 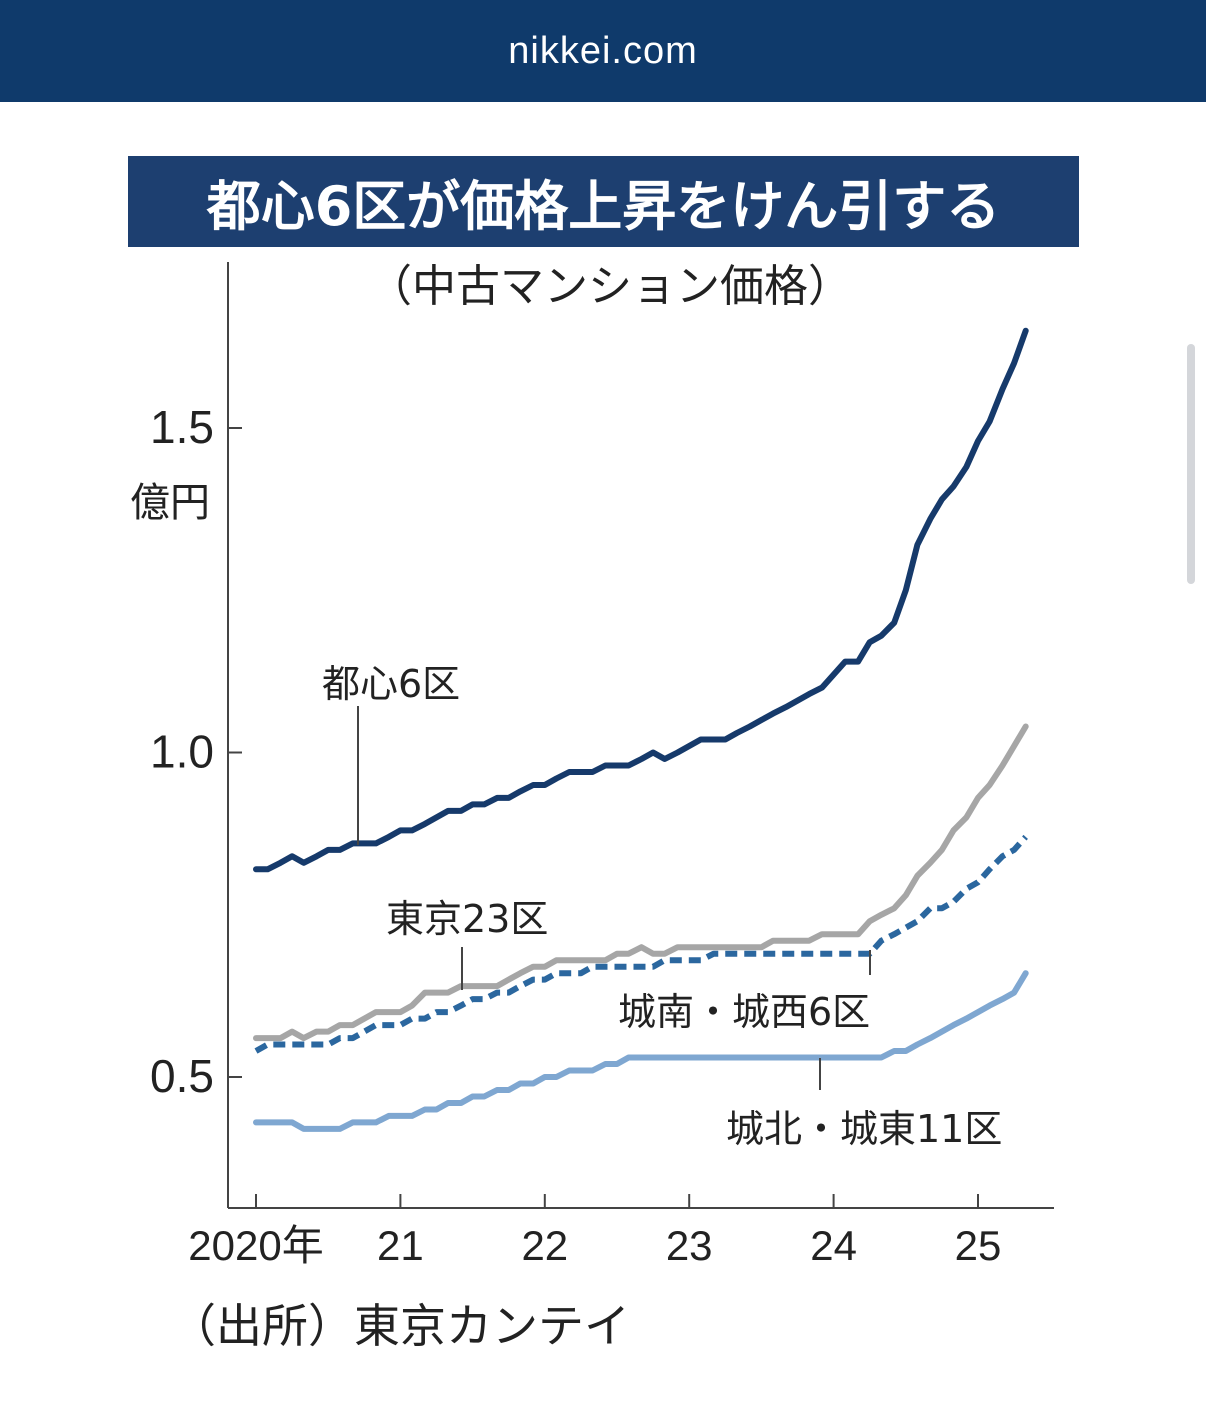 I want to click on chart-title: 都心6区が価格上昇をけん引する, so click(x=603, y=206).